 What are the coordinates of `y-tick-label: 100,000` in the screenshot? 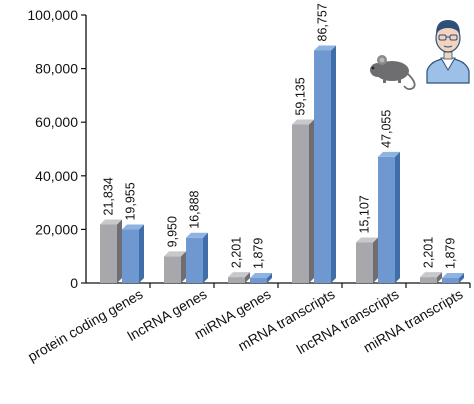 It's located at (52, 15).